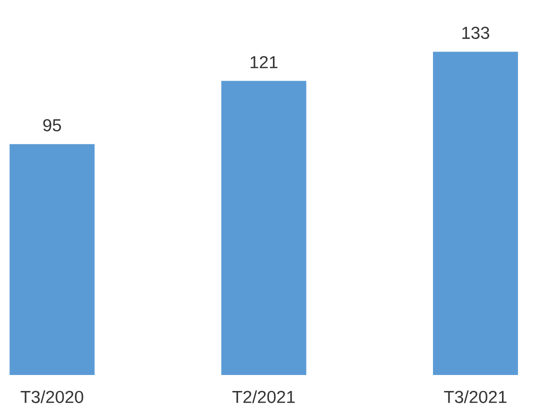 The height and width of the screenshot is (413, 539). I want to click on data-label: 121, so click(264, 62).